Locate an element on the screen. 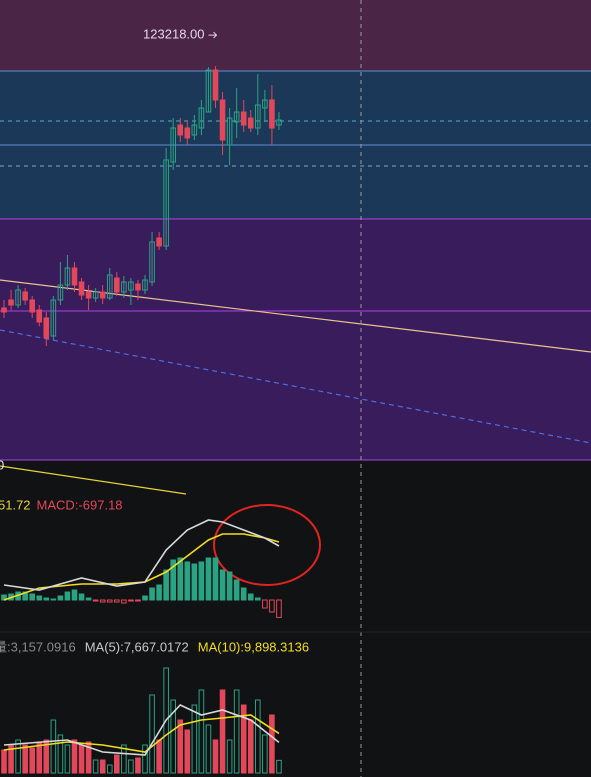 This screenshot has width=591, height=777. high-arrow is located at coordinates (213, 35).